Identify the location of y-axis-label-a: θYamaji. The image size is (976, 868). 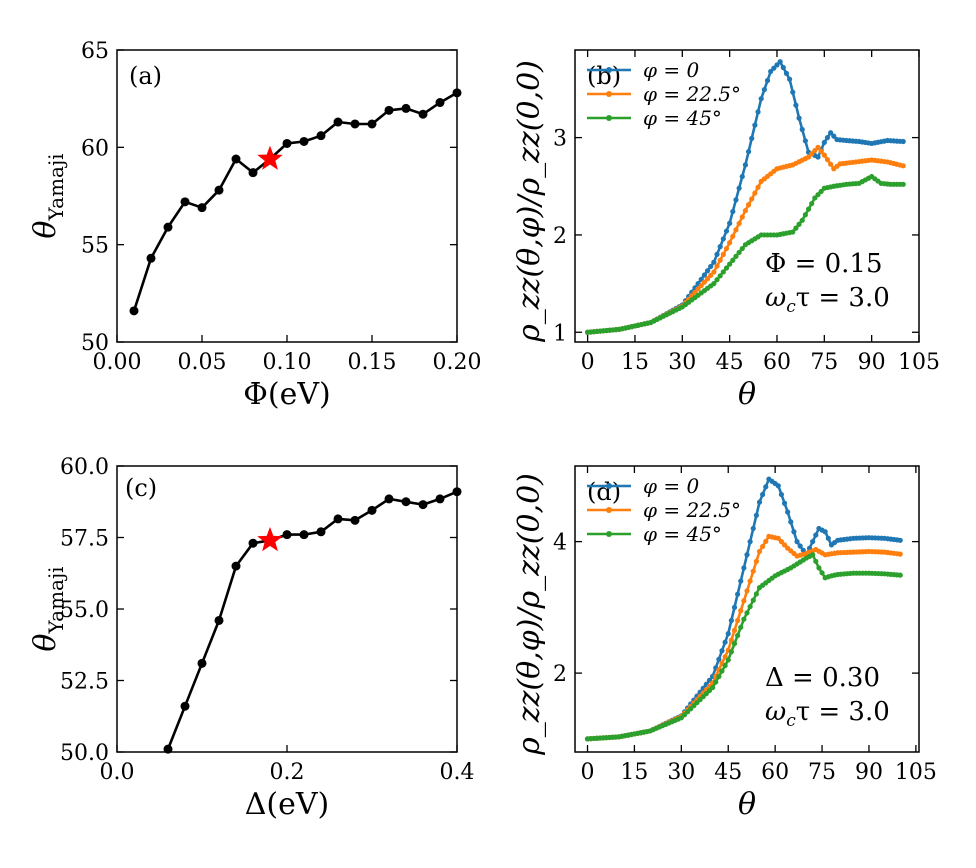
(48, 195).